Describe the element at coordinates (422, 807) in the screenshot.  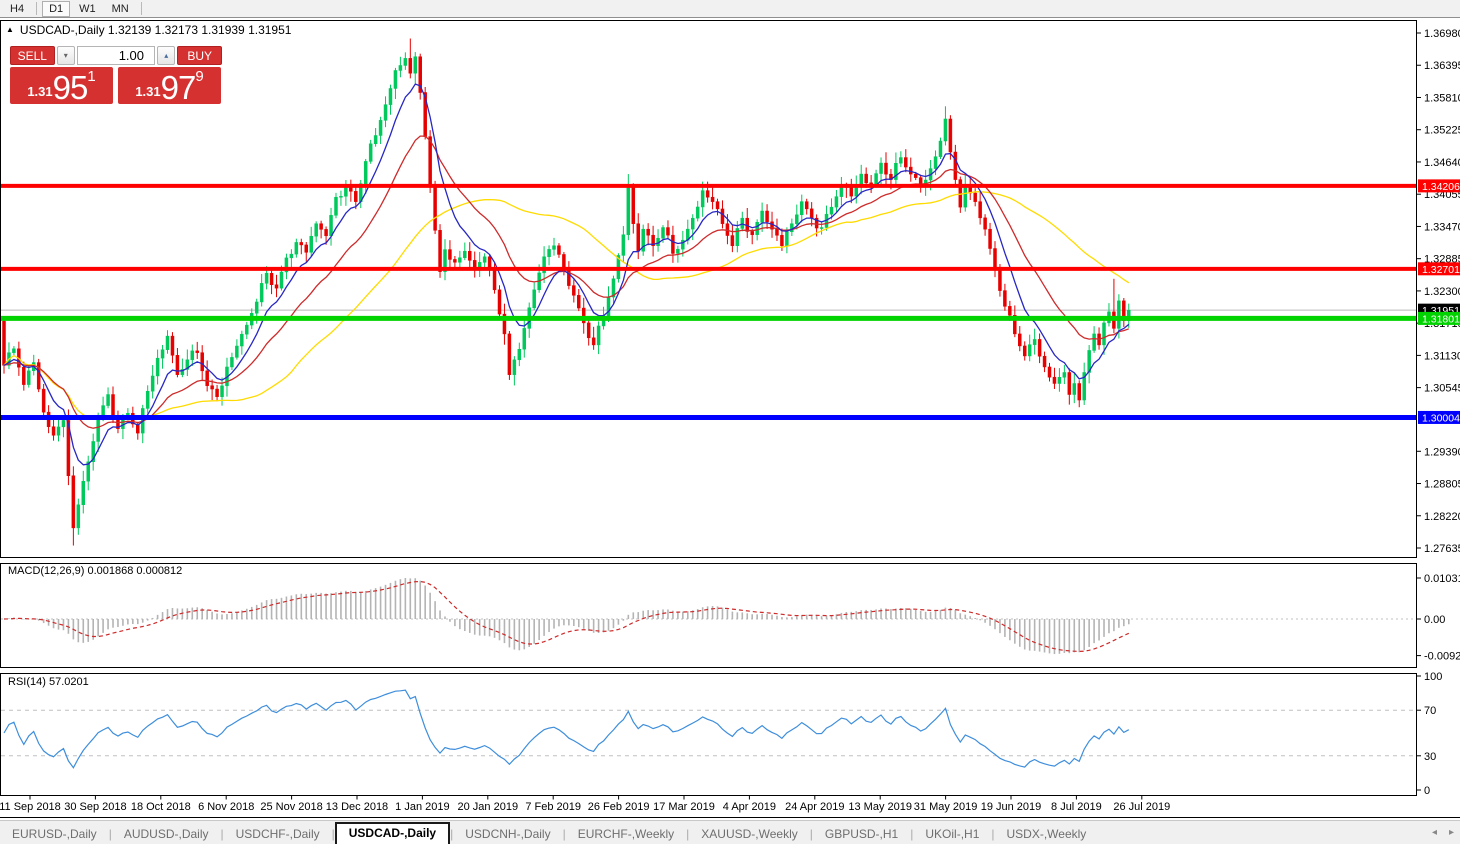
I see `date-axis-label: 1 Jan 2019` at that location.